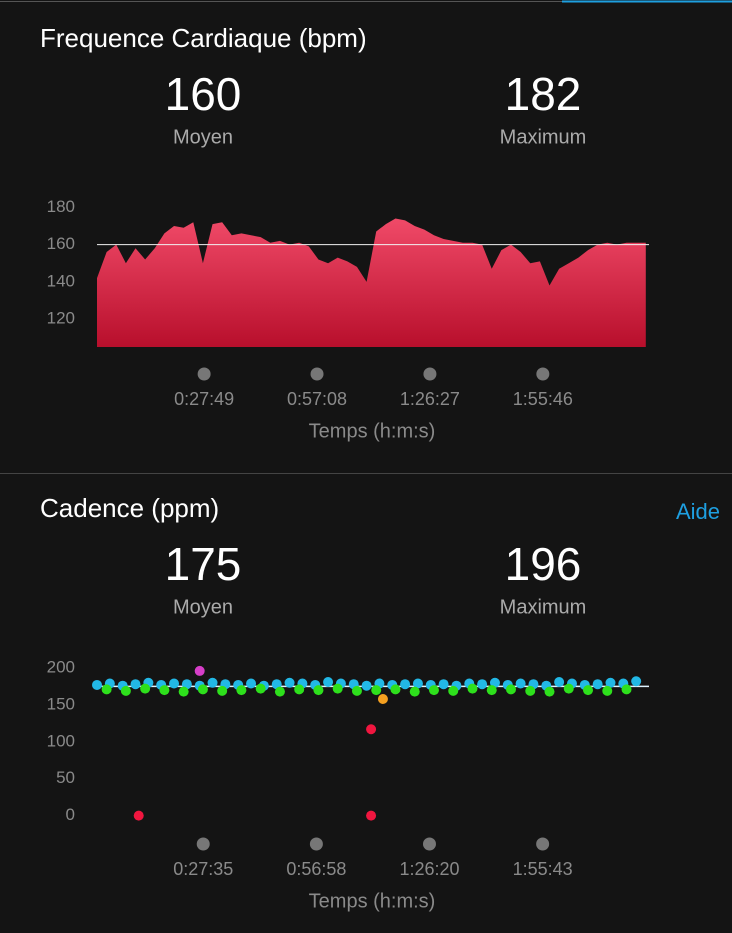 This screenshot has width=732, height=933. Describe the element at coordinates (70, 814) in the screenshot. I see `y-tick-label: 0` at that location.